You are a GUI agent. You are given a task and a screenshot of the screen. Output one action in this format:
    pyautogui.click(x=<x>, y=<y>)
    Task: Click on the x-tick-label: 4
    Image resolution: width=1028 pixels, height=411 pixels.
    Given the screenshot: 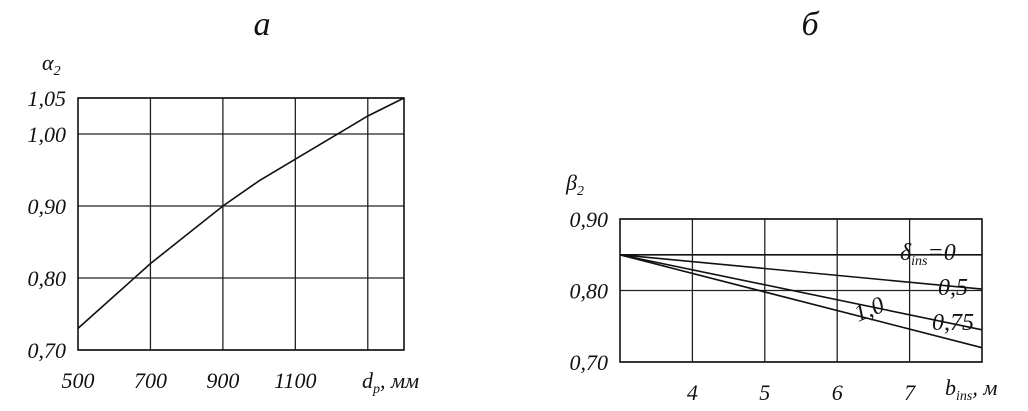 What is the action you would take?
    pyautogui.click(x=692, y=392)
    